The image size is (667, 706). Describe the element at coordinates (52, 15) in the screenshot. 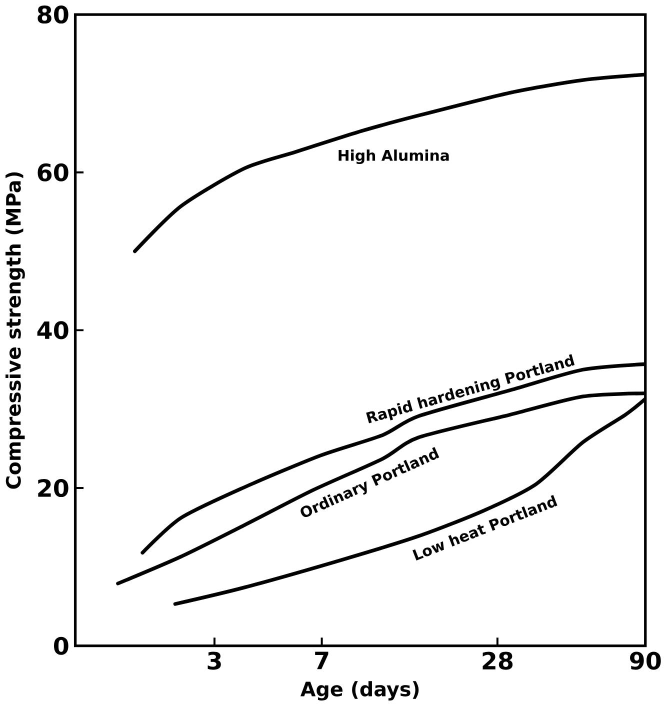

I see `y-tick-label: 80` at that location.